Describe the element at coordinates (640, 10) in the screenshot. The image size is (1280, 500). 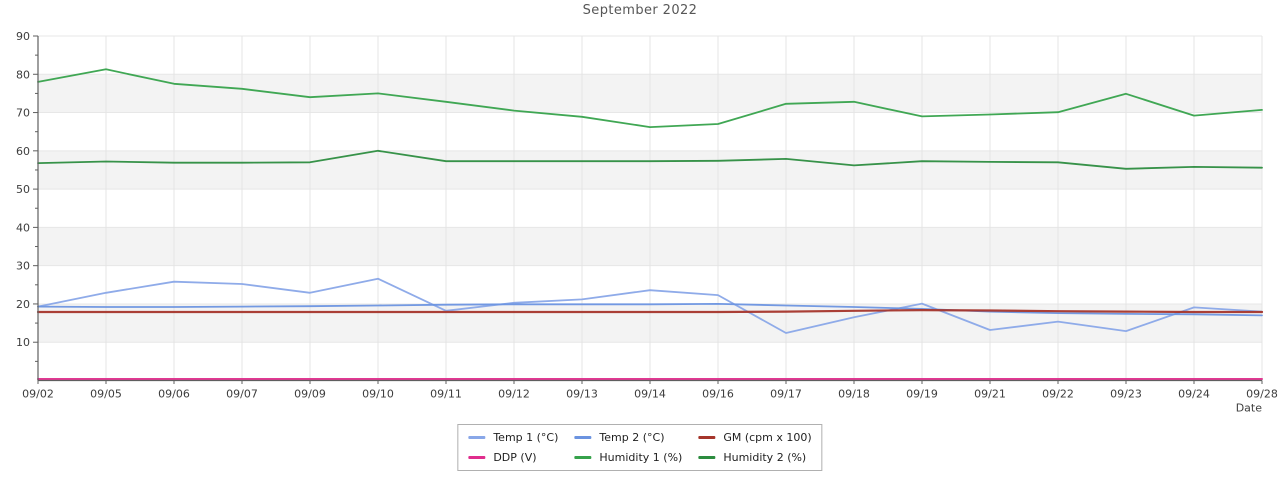
I see `chart-title: September 2022` at that location.